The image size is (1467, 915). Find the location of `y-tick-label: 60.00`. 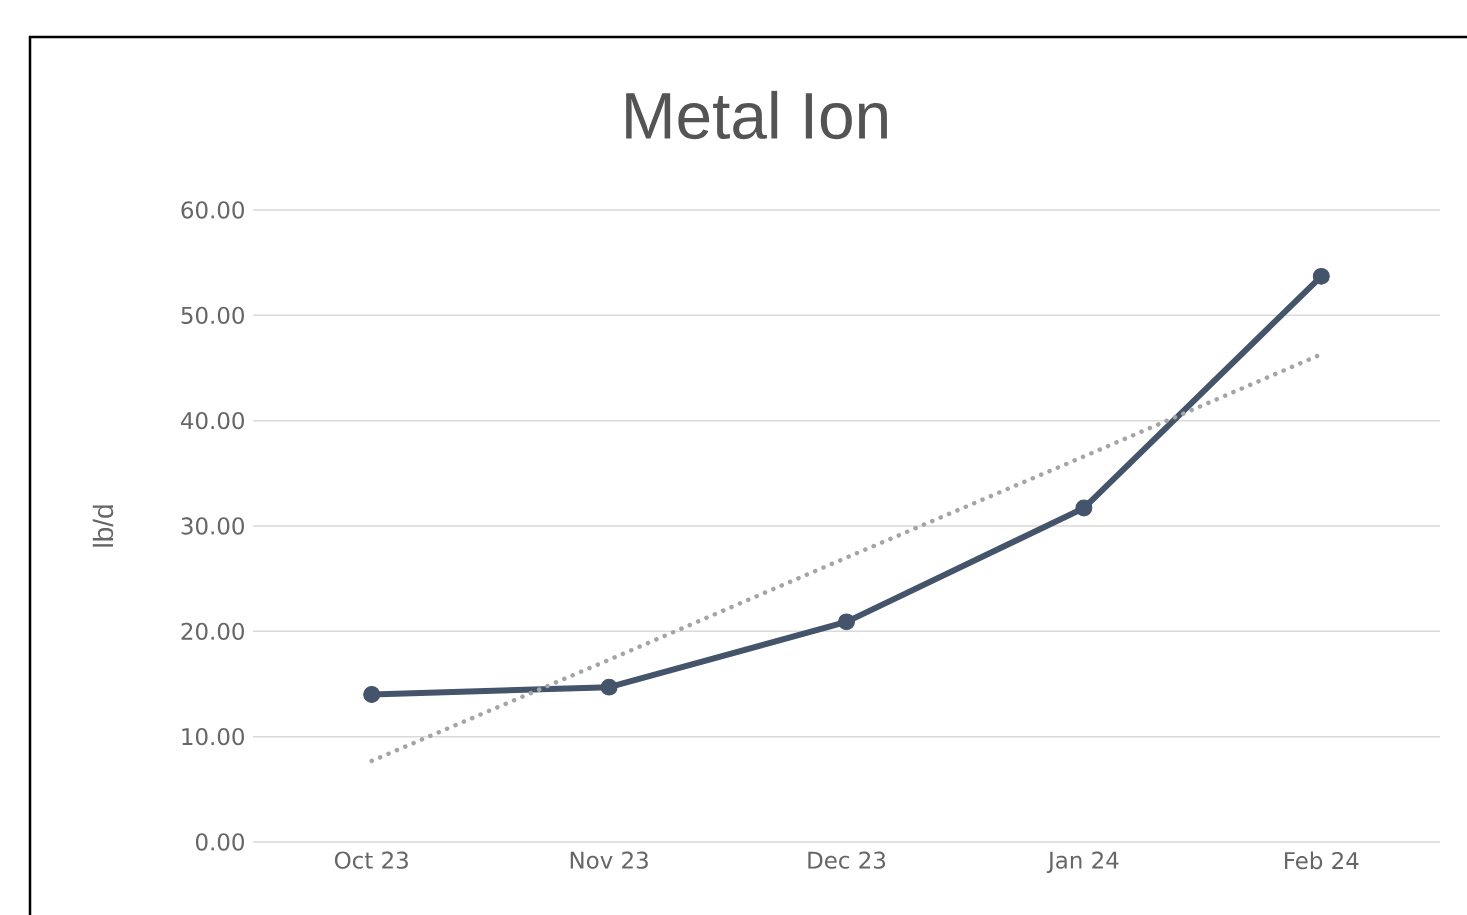

y-tick-label: 60.00 is located at coordinates (212, 210).